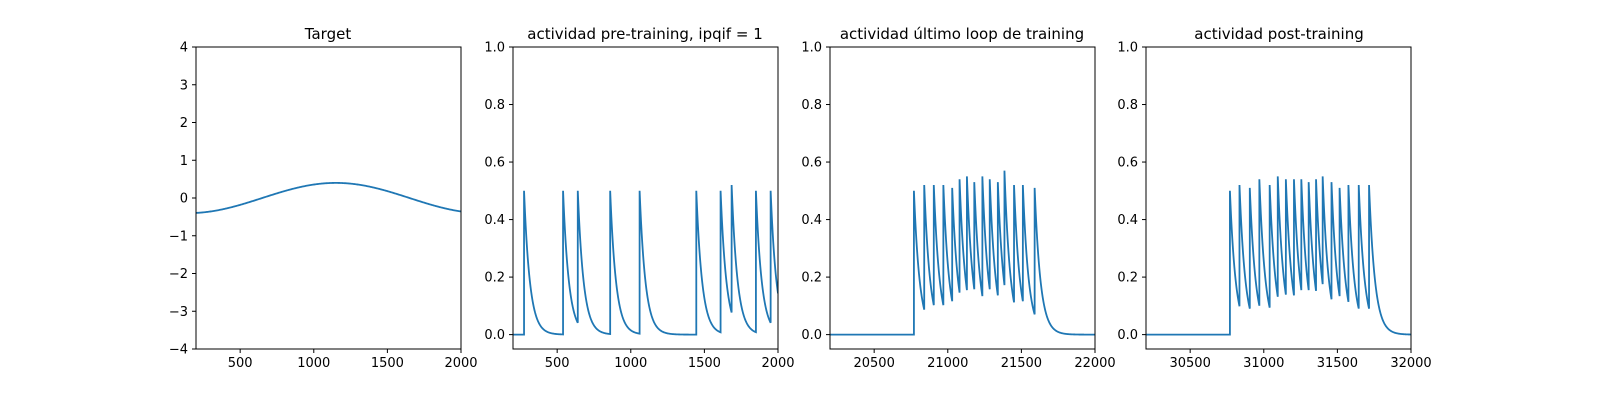 The width and height of the screenshot is (1600, 400). I want to click on x-tick-label: 21000, so click(947, 363).